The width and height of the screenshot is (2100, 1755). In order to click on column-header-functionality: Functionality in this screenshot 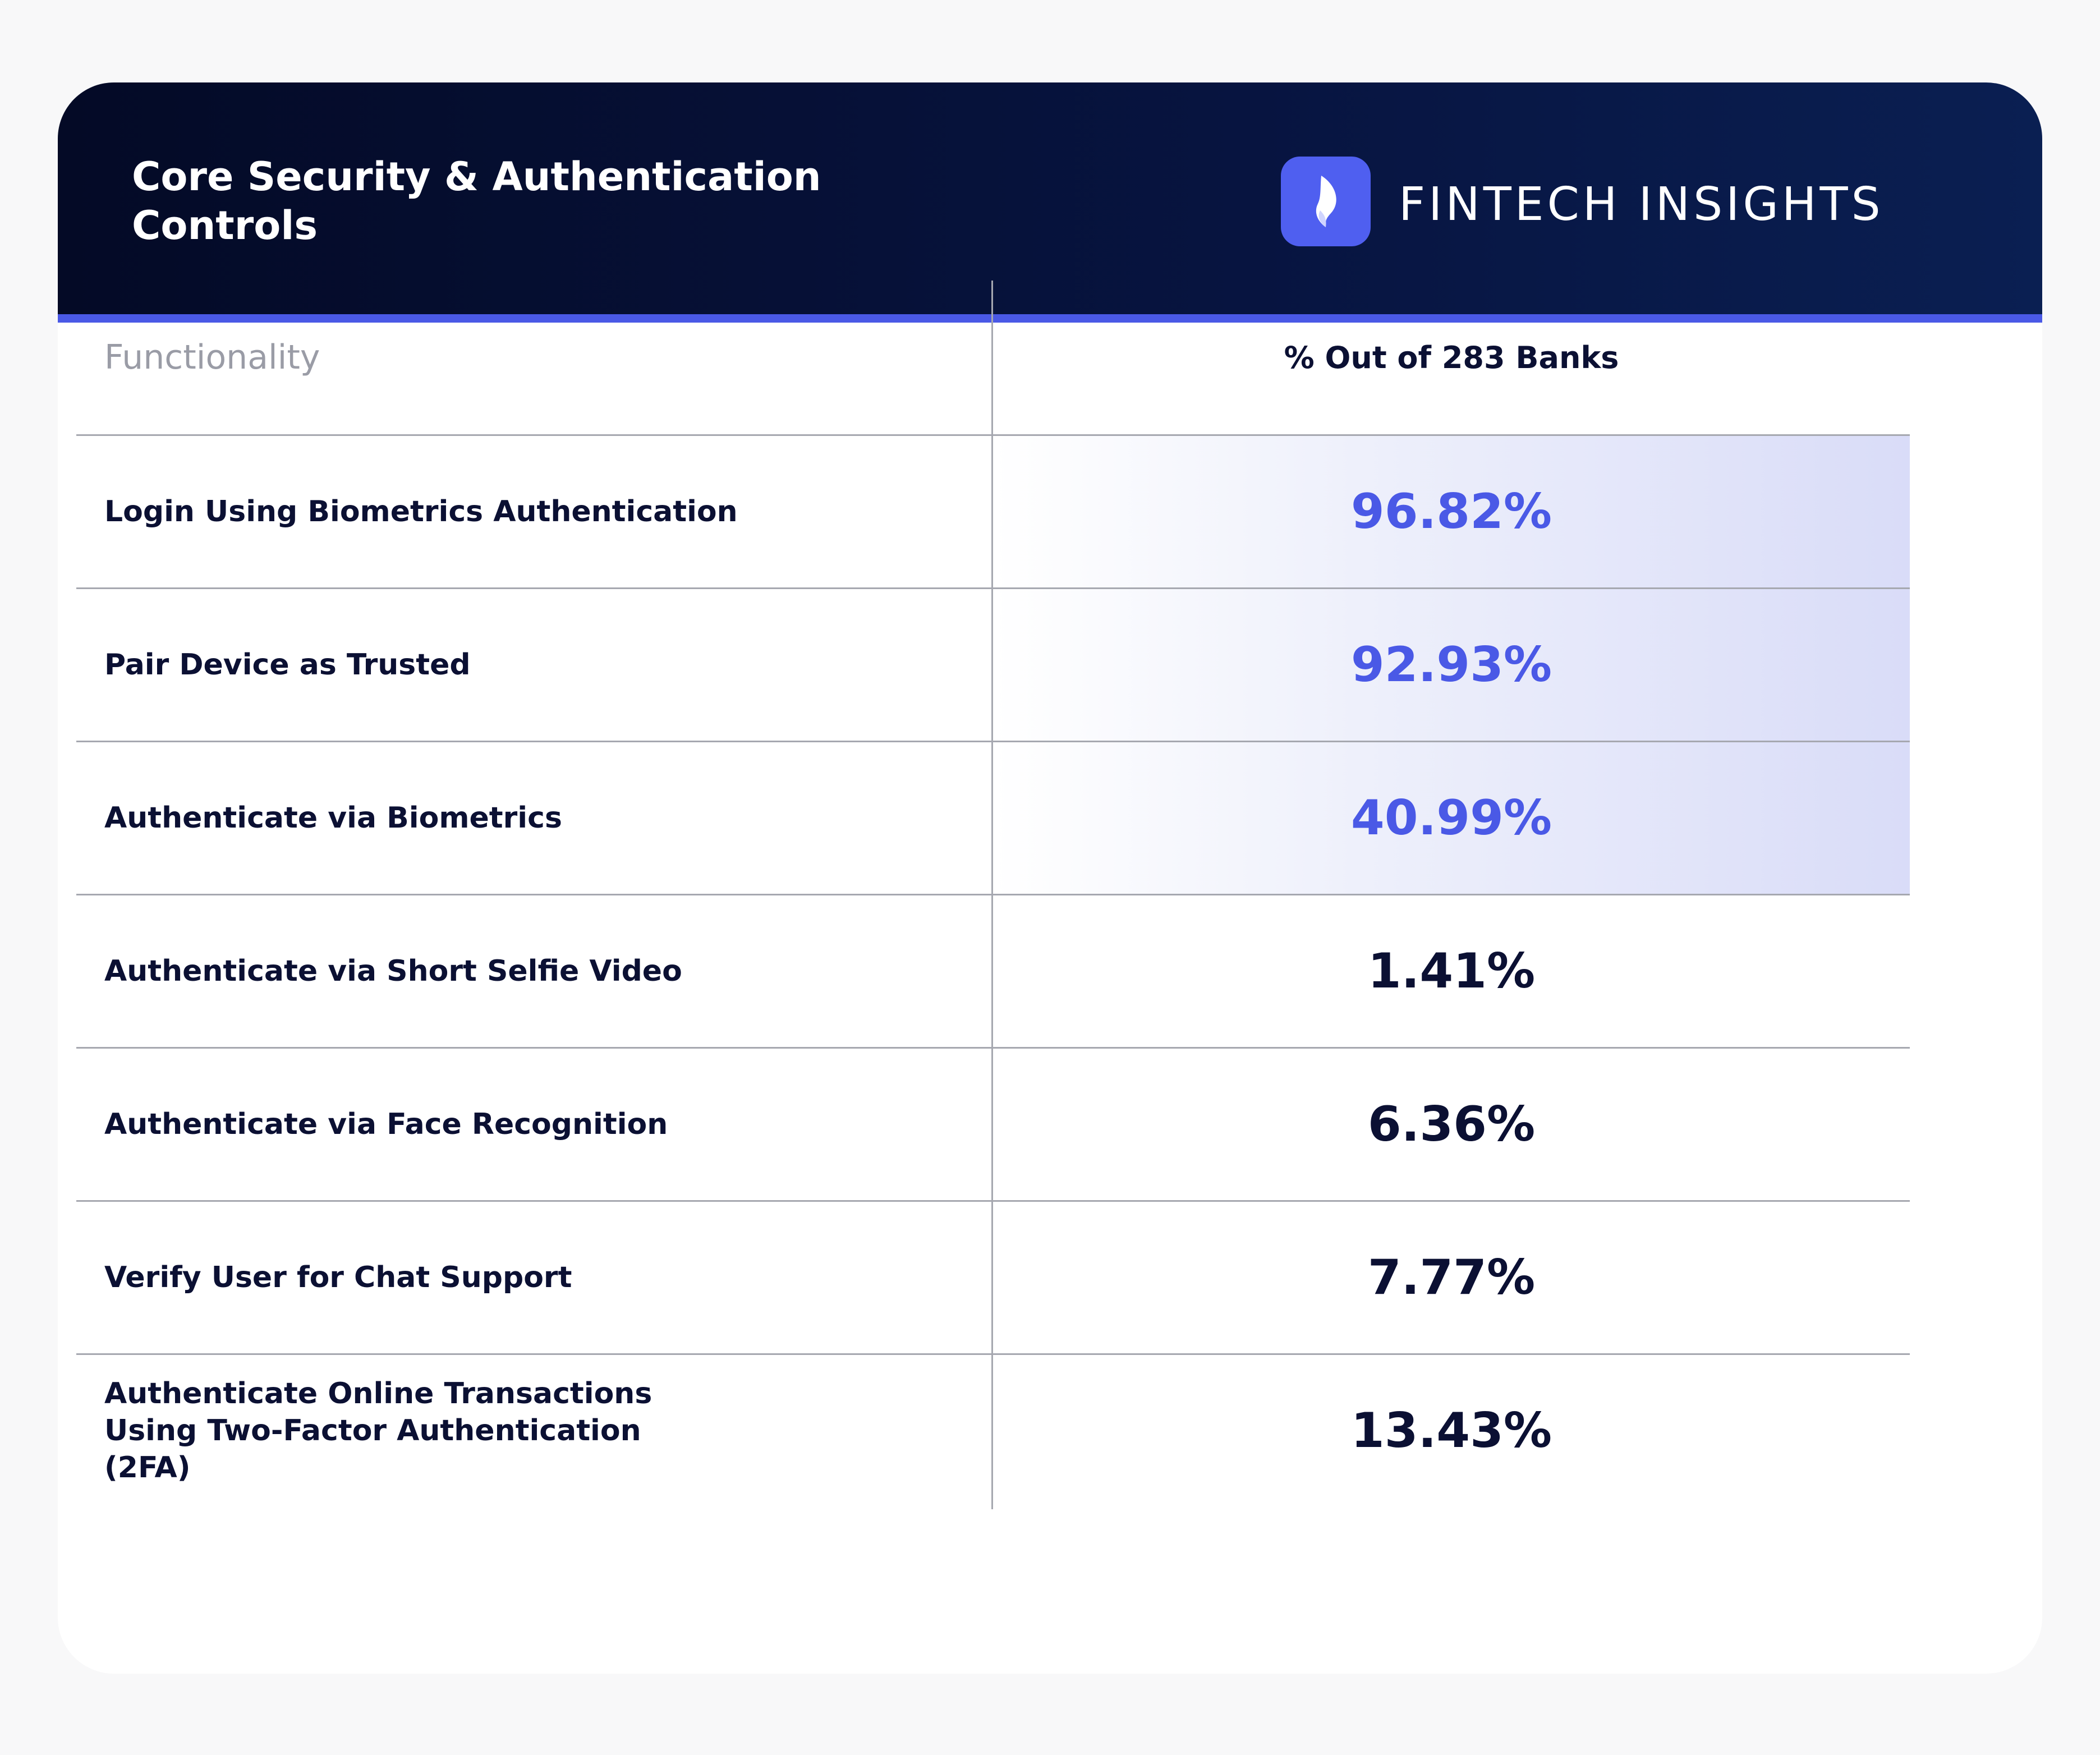, I will do `click(212, 357)`.